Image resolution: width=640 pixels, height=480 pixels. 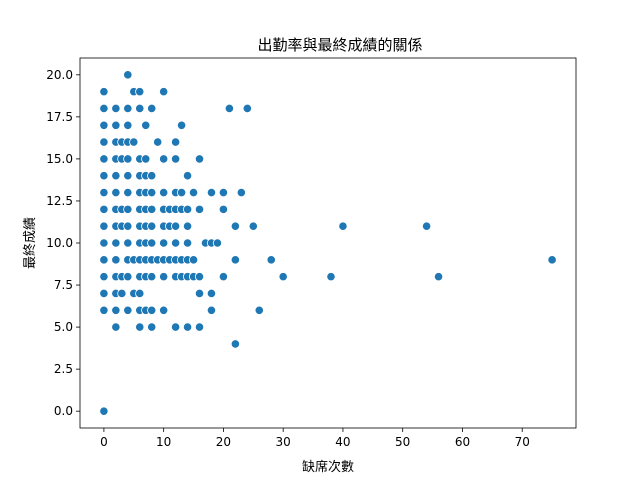 I want to click on x-tick-label: 70, so click(x=522, y=442).